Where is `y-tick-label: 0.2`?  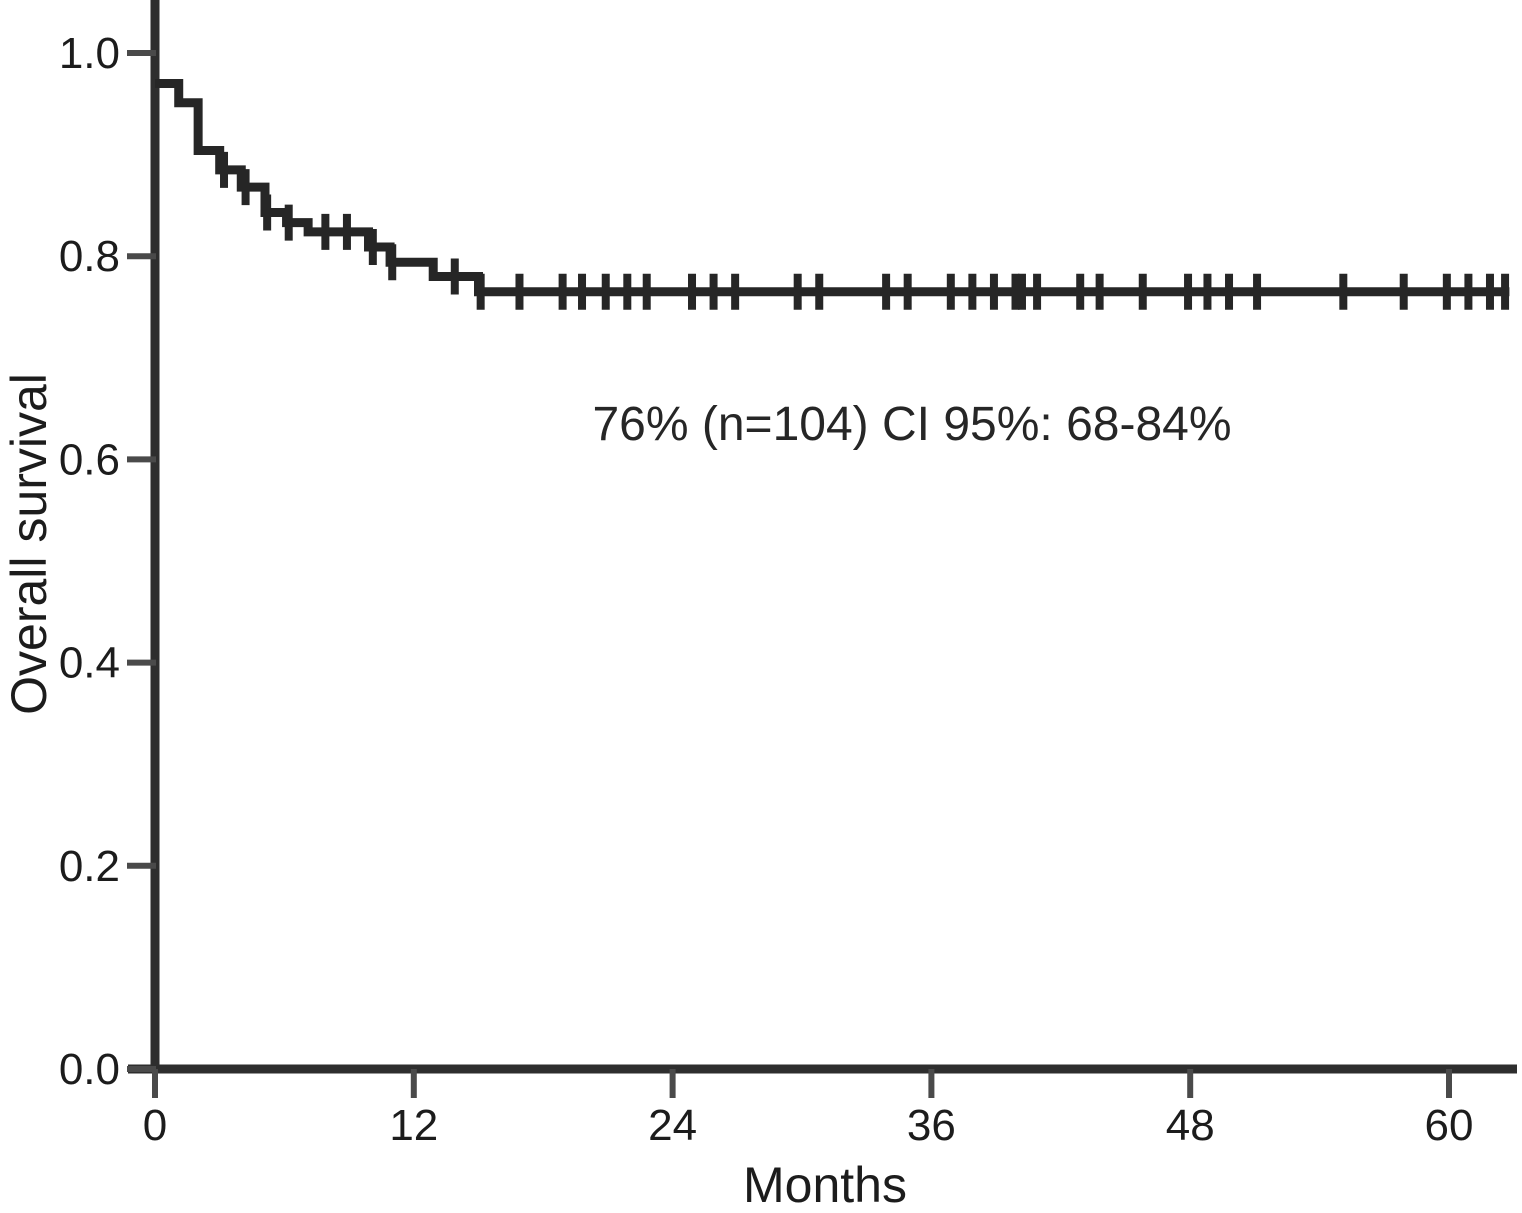
y-tick-label: 0.2 is located at coordinates (89, 866).